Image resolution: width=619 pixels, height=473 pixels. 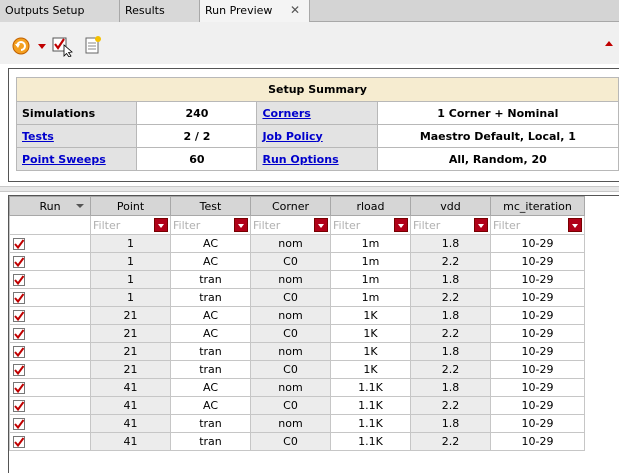 What do you see at coordinates (297, 369) in the screenshot?
I see `table-row: 21 tran C0 1K 2.2 10-29` at bounding box center [297, 369].